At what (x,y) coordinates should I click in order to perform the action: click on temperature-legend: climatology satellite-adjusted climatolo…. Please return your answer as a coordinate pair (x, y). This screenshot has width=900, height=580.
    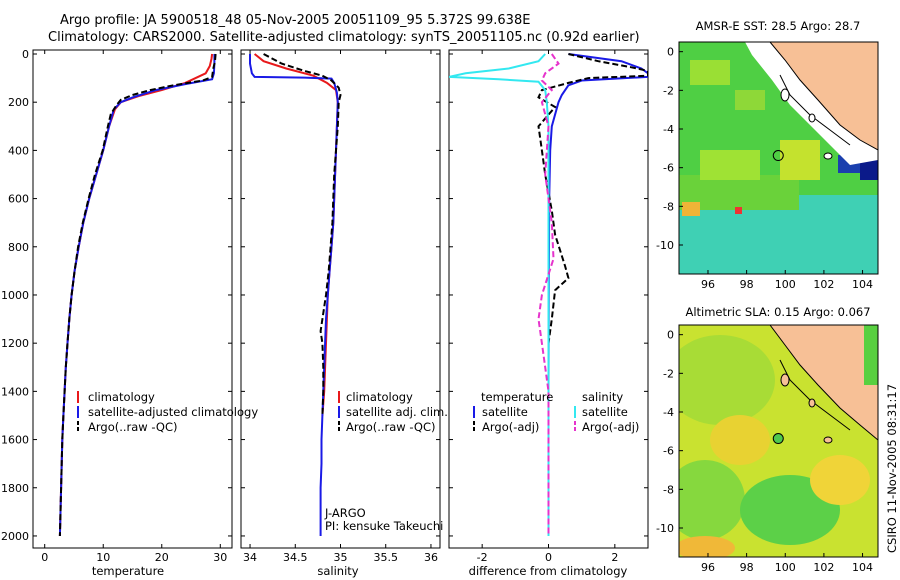
    Looking at the image, I should click on (167, 412).